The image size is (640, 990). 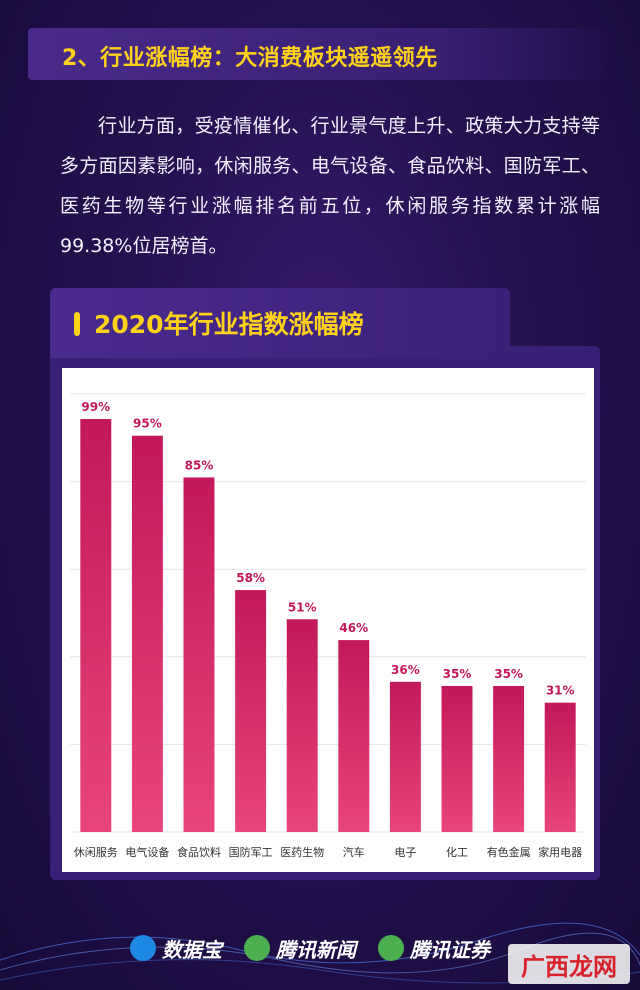 What do you see at coordinates (199, 852) in the screenshot?
I see `category-label-3: 食品饮料` at bounding box center [199, 852].